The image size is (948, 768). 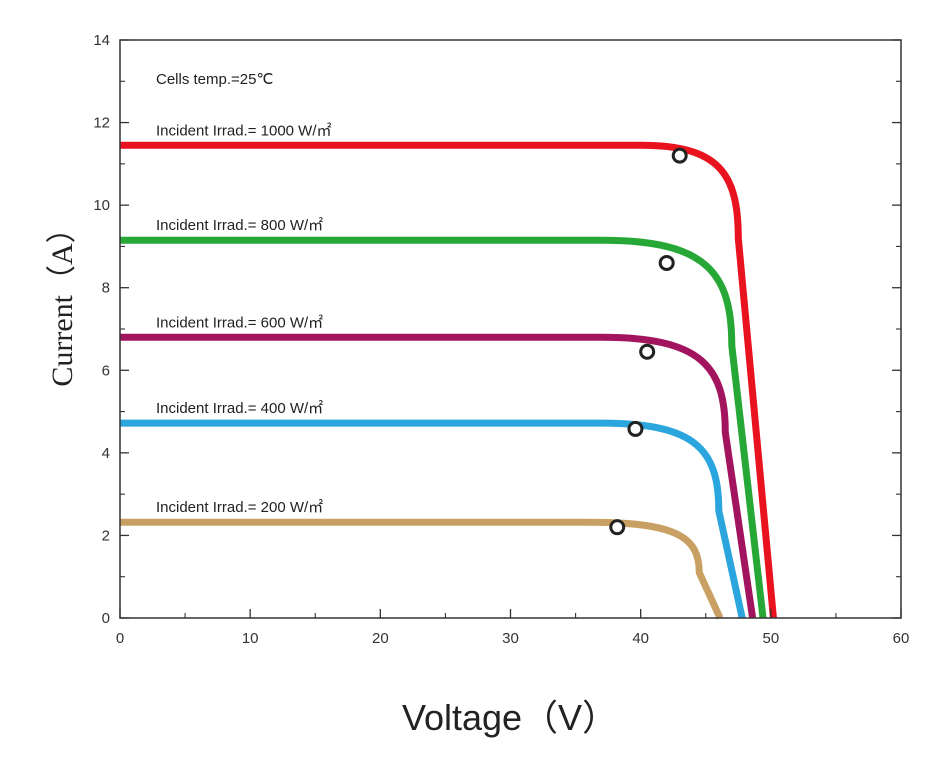 What do you see at coordinates (239, 322) in the screenshot?
I see `series-label-3: Incident Irrad.= 600 W/㎡` at bounding box center [239, 322].